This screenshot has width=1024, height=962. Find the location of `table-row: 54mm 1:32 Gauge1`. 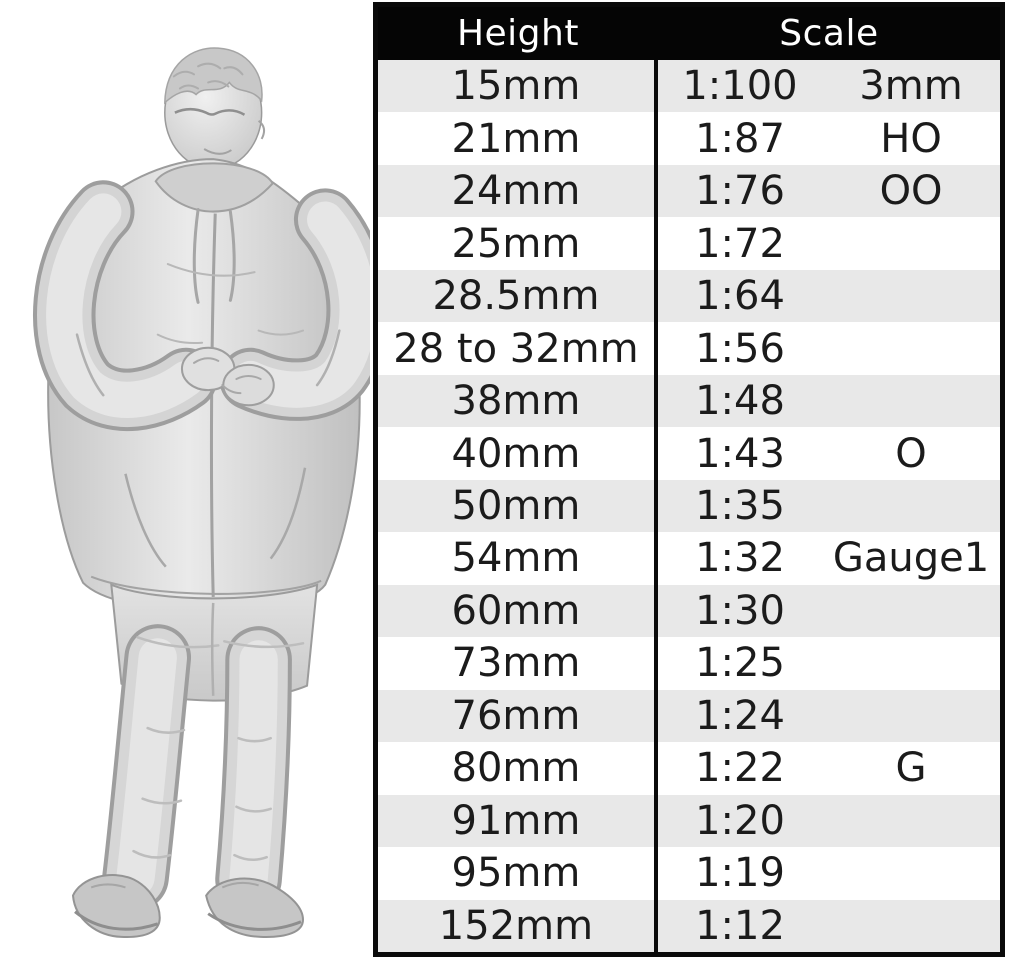

table-row: 54mm 1:32 Gauge1 is located at coordinates (689, 558).